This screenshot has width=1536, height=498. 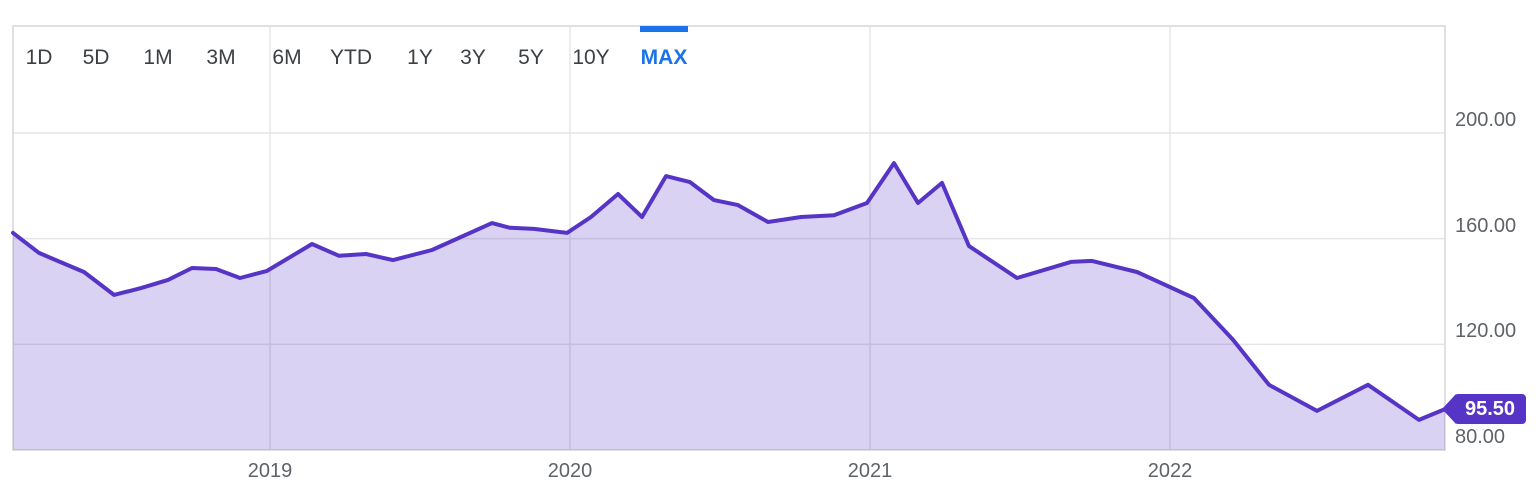 What do you see at coordinates (158, 57) in the screenshot?
I see `tab-1m: 1M` at bounding box center [158, 57].